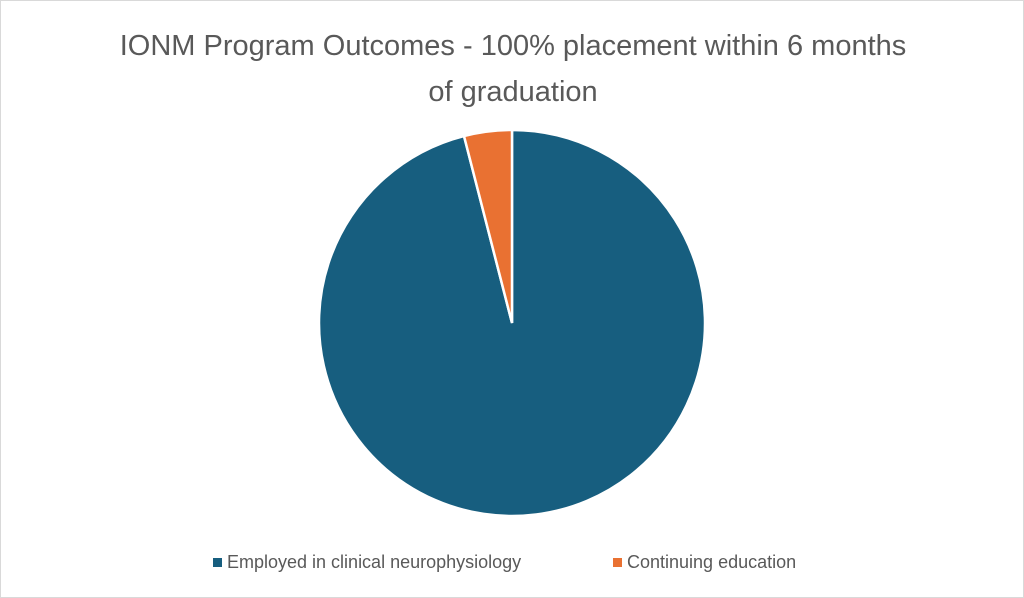 This screenshot has height=598, width=1024. What do you see at coordinates (711, 562) in the screenshot?
I see `legend-label: Continuing education` at bounding box center [711, 562].